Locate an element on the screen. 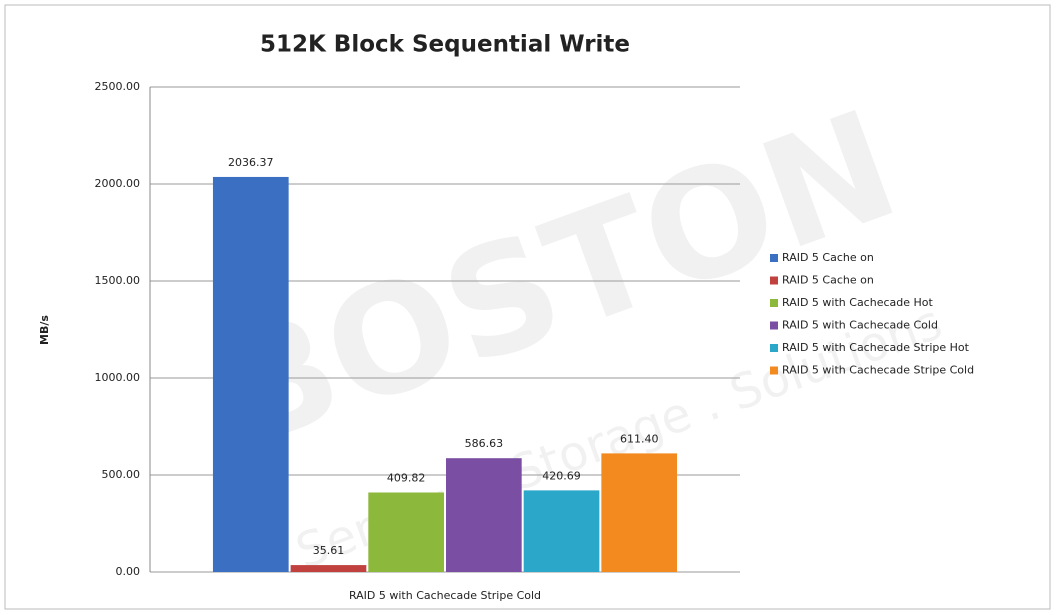 The width and height of the screenshot is (1056, 615). y-axis-label: MB/s is located at coordinates (44, 330).